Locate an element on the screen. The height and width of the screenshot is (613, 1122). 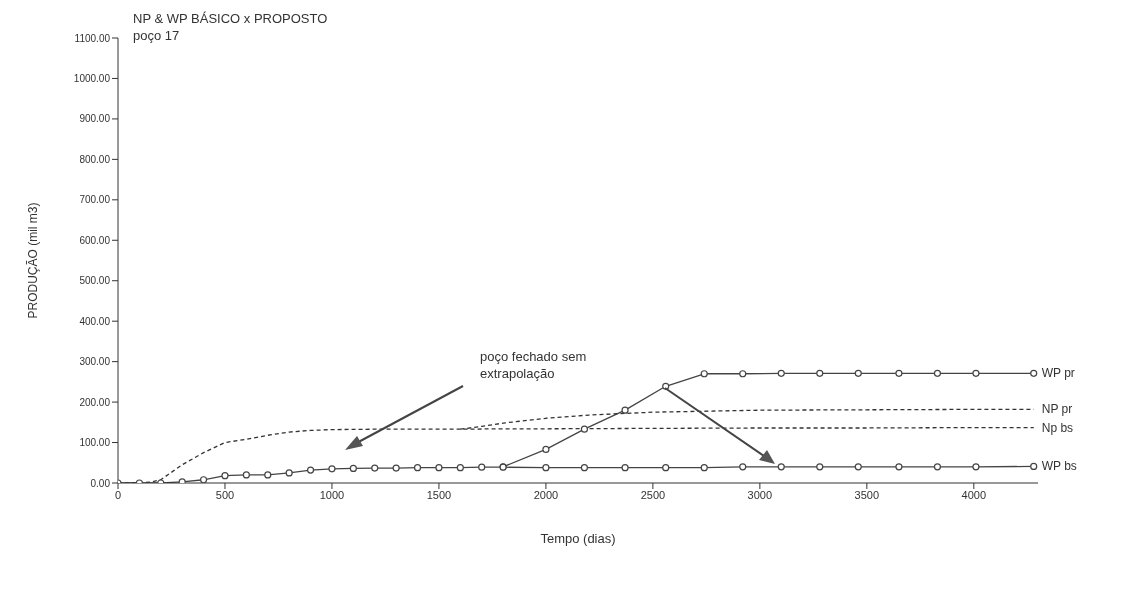
x-tick-label: 3500 is located at coordinates (867, 494).